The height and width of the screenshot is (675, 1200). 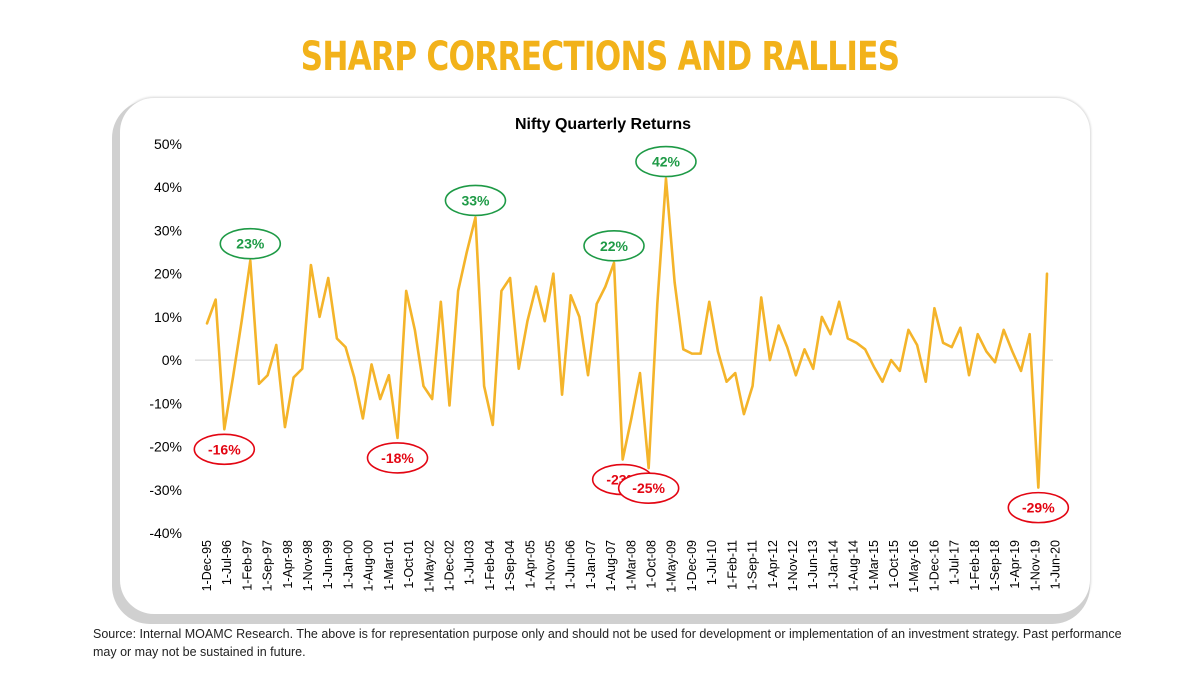 What do you see at coordinates (712, 562) in the screenshot?
I see `x-tick-label: 1-Jul-10` at bounding box center [712, 562].